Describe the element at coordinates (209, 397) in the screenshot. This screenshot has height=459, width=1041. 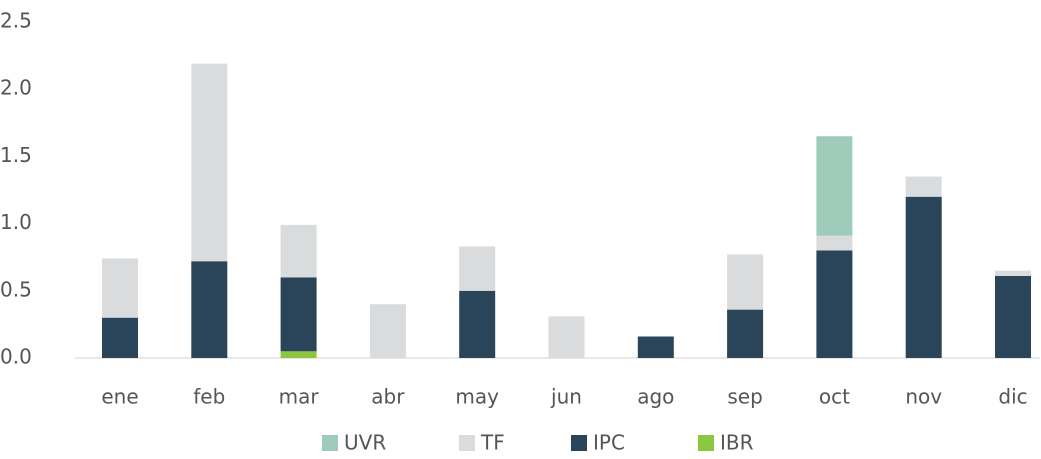
I see `x-tick-label: feb` at that location.